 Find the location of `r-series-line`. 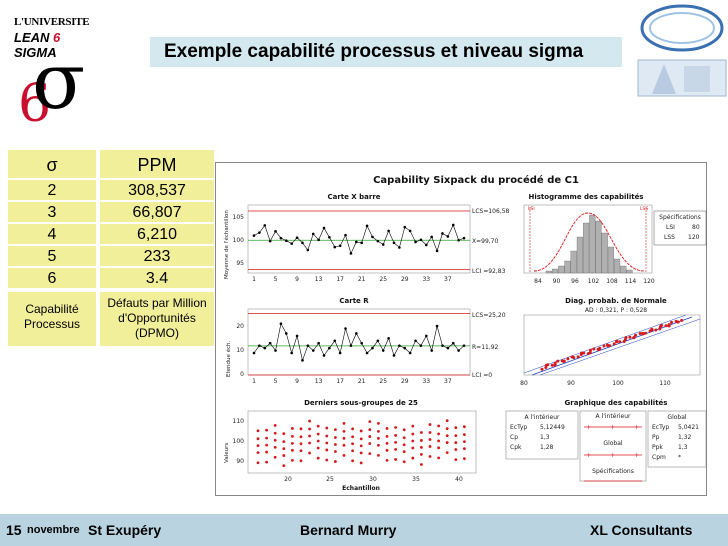

r-series-line is located at coordinates (359, 342).